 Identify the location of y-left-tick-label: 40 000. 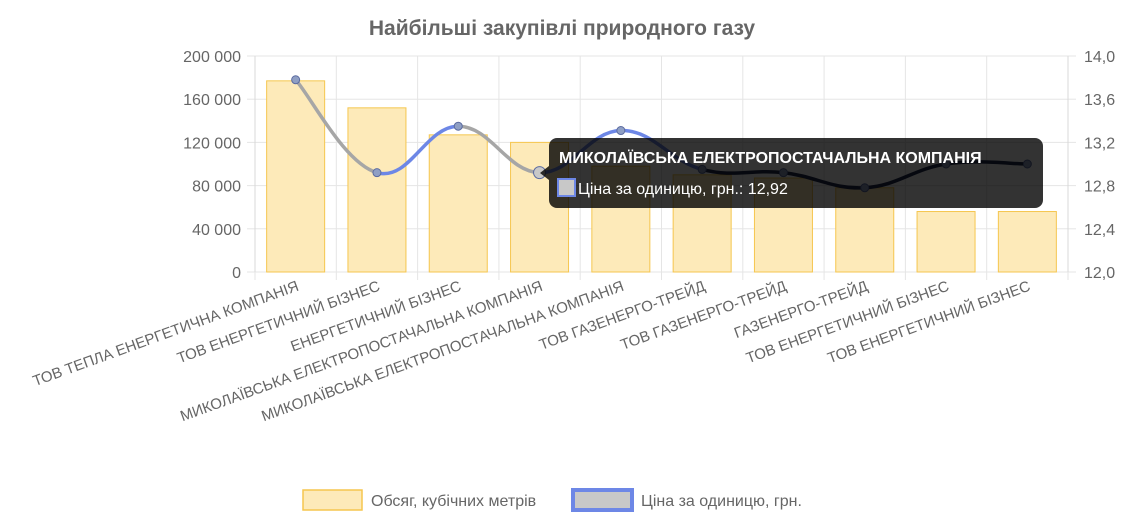
(216, 230).